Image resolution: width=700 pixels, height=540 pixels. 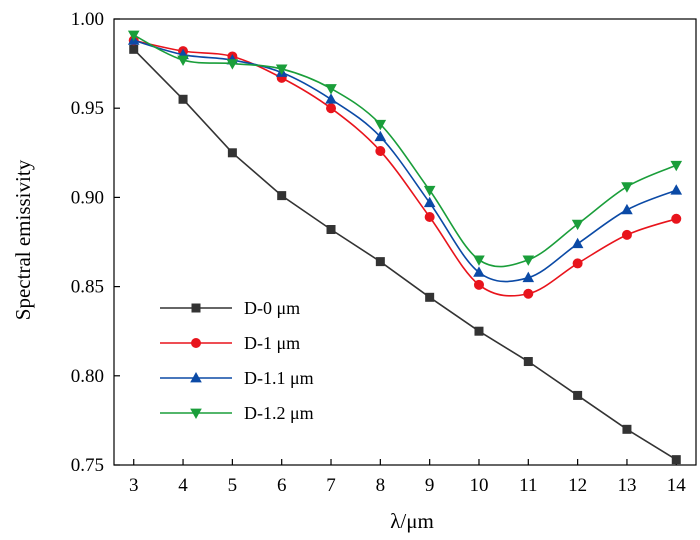 I want to click on y-tick-label: 1.00, so click(x=87, y=19).